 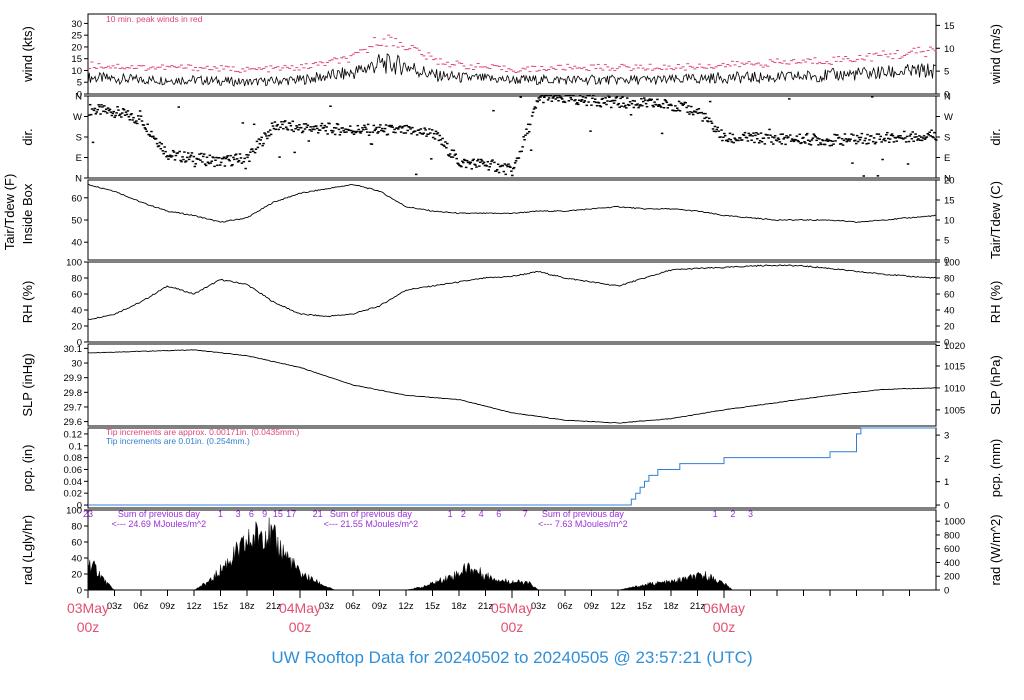 I want to click on rad-hour-mark: 1, so click(x=220, y=514).